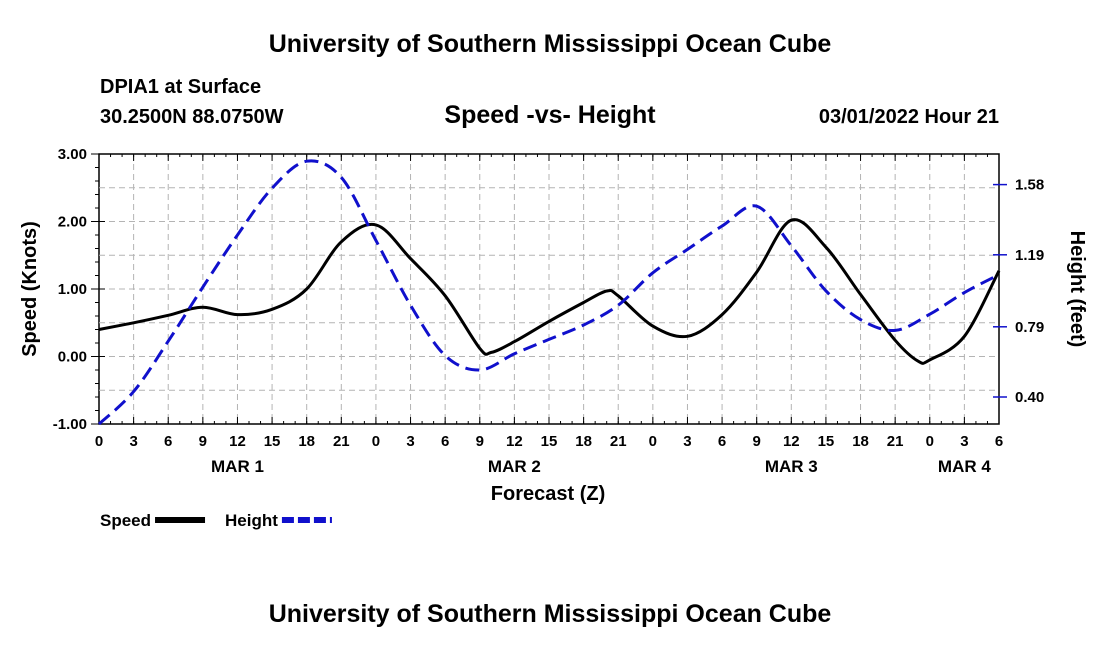 This screenshot has width=1100, height=650. Describe the element at coordinates (1029, 255) in the screenshot. I see `y2-tick-label: 1.19` at that location.